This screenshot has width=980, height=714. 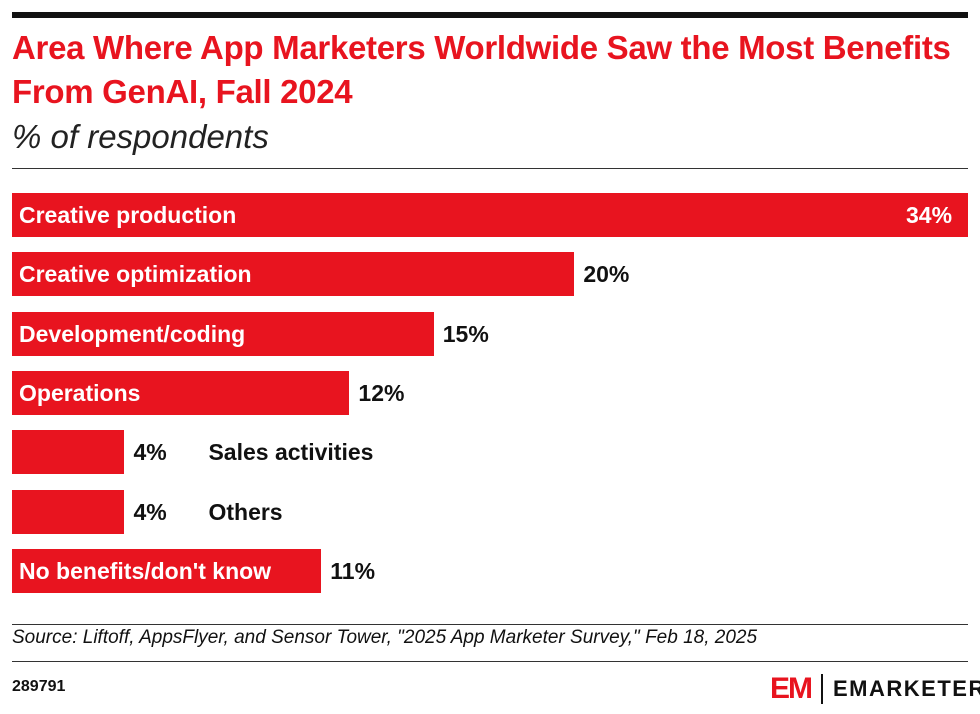 What do you see at coordinates (490, 624) in the screenshot?
I see `footer-divider` at bounding box center [490, 624].